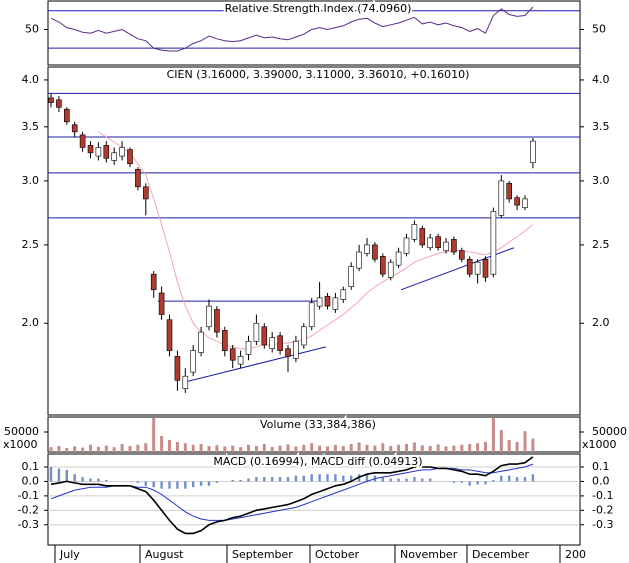  What do you see at coordinates (609, 431) in the screenshot?
I see `y-tick-label: 50000` at bounding box center [609, 431].